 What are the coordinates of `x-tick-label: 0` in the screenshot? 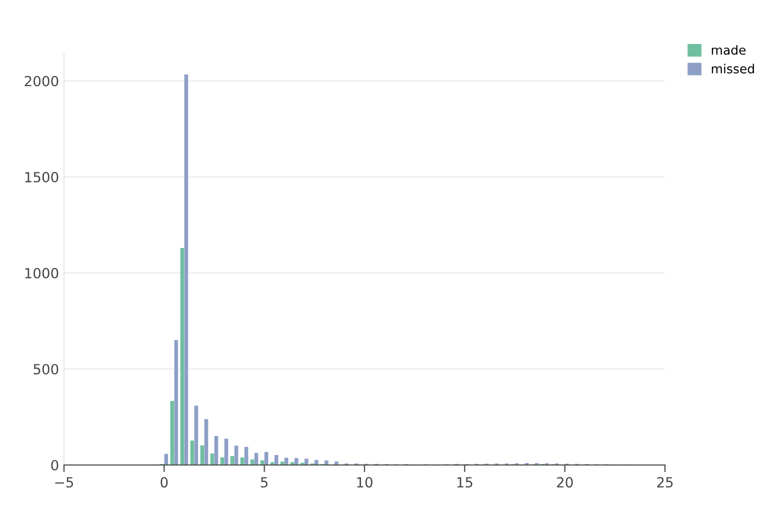 It's located at (164, 482).